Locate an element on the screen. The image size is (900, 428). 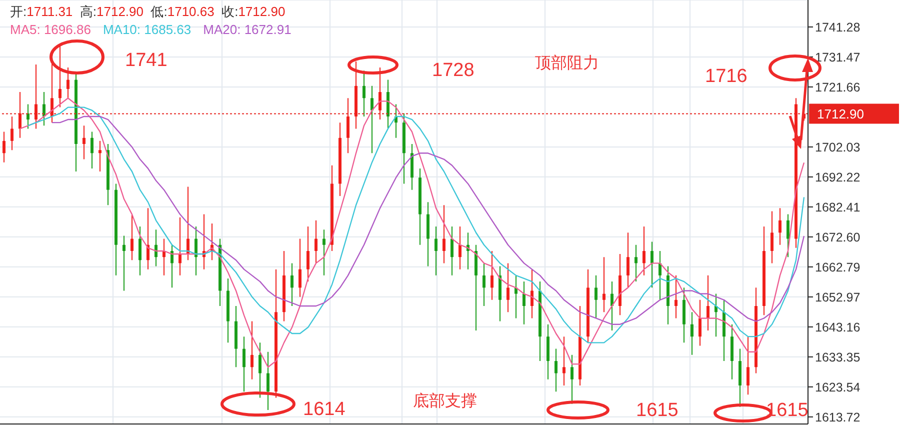
y-tick-label: 1731.47 is located at coordinates (837, 57).